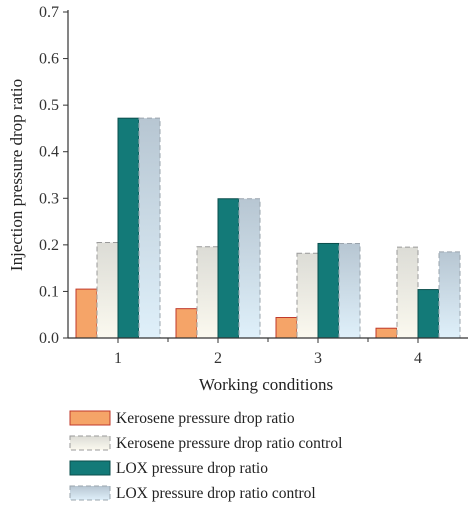  What do you see at coordinates (49, 198) in the screenshot?
I see `y-tick-label: 0.3` at bounding box center [49, 198].